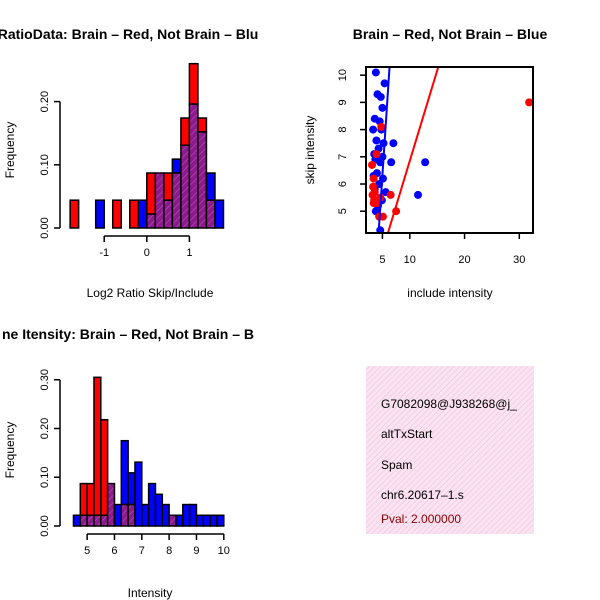 The width and height of the screenshot is (600, 600). I want to click on info-event-id: G7082098@J938268@j_, so click(449, 404).